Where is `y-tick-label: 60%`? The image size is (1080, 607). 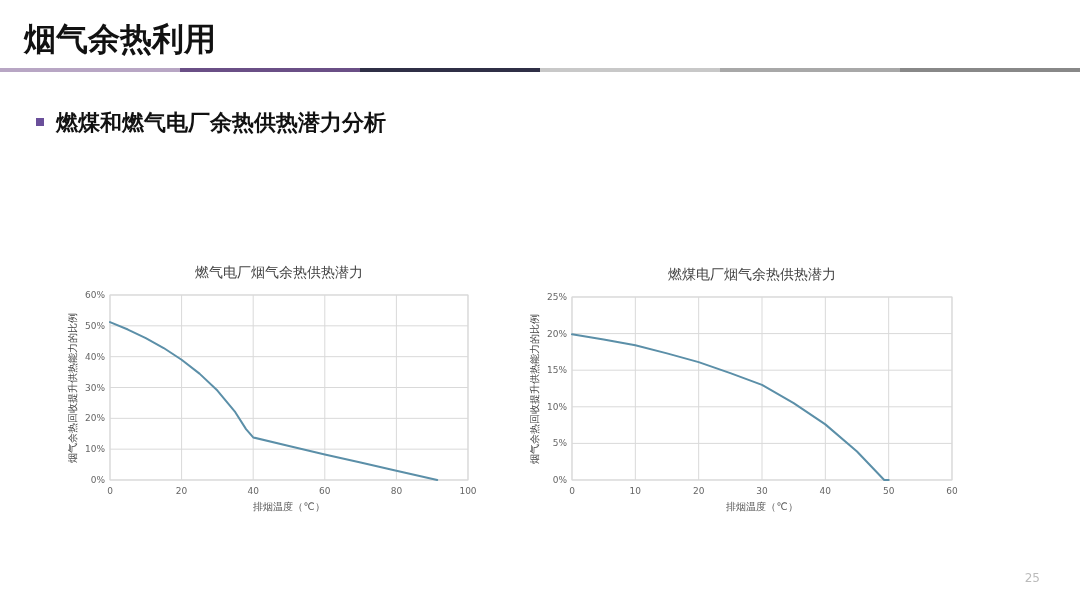
y-tick-label: 60% is located at coordinates (95, 295).